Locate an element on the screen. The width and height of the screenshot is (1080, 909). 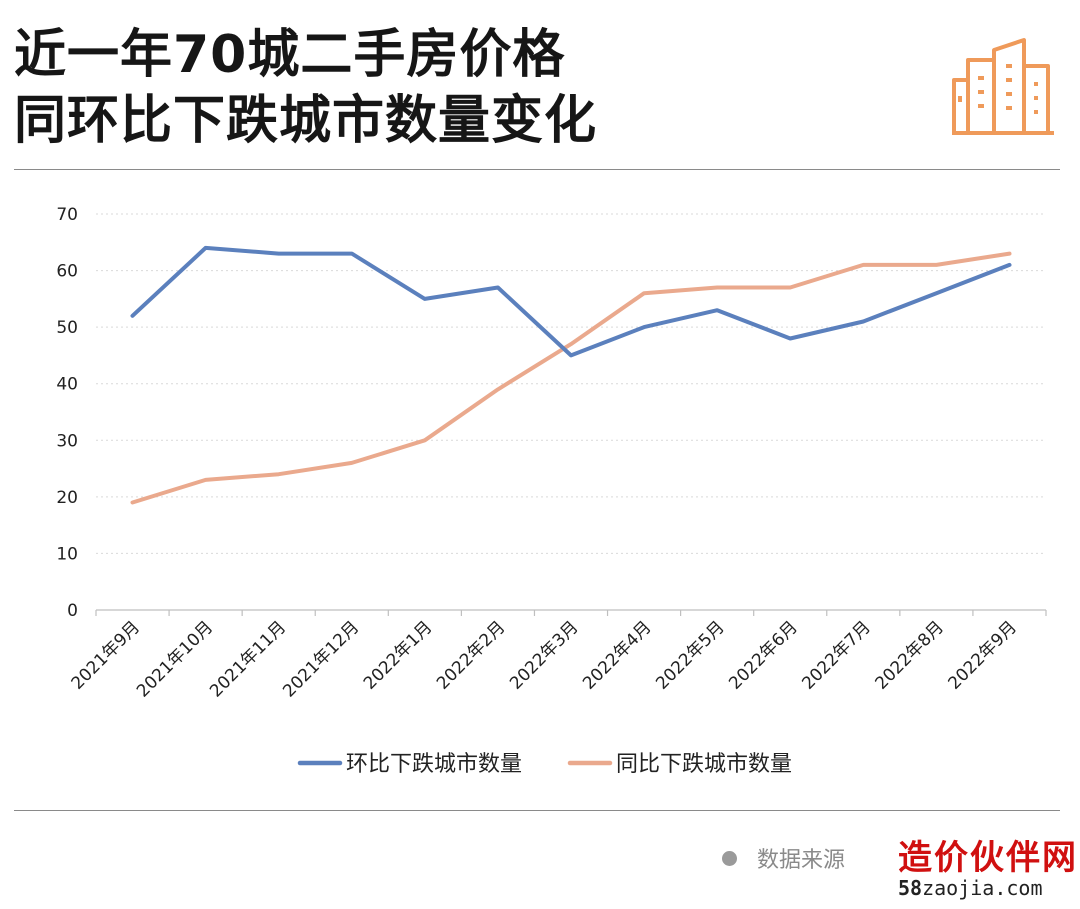
data-source: 数据来源 is located at coordinates (783, 858).